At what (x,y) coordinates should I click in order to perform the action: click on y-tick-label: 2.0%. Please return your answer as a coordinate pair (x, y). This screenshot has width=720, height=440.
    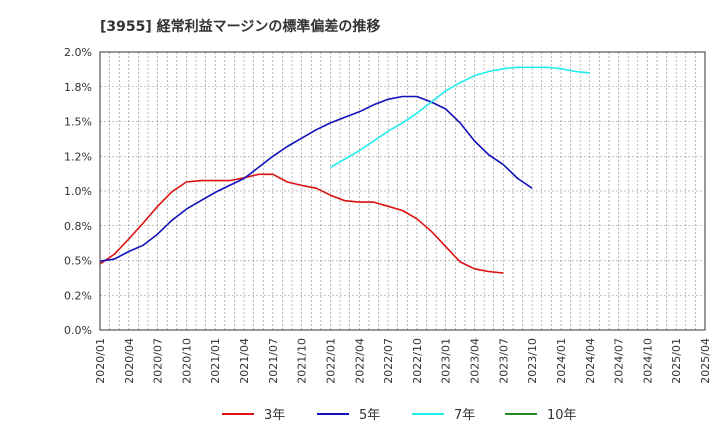
    Looking at the image, I should click on (78, 52).